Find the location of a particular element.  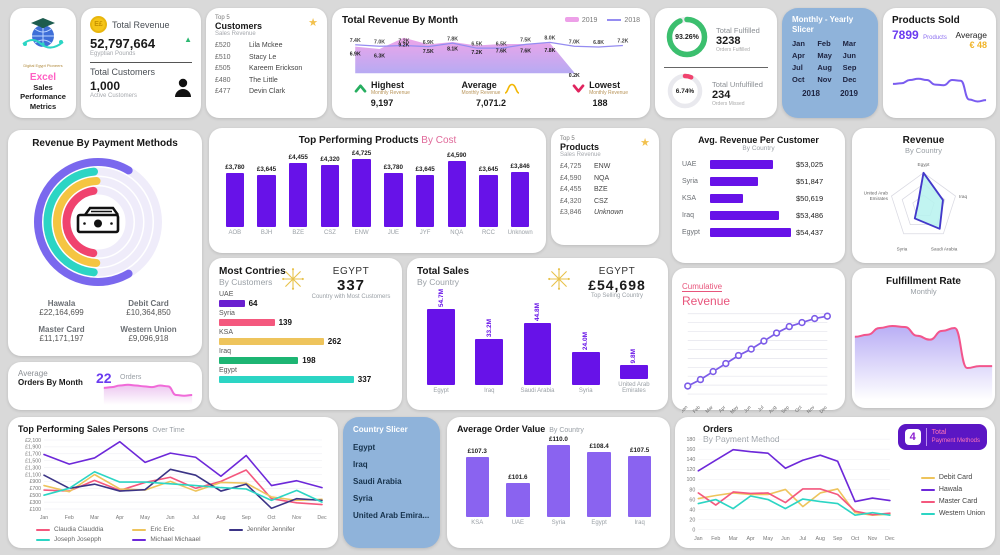

bar-column: £3,846 Unknown is located at coordinates (520, 199).